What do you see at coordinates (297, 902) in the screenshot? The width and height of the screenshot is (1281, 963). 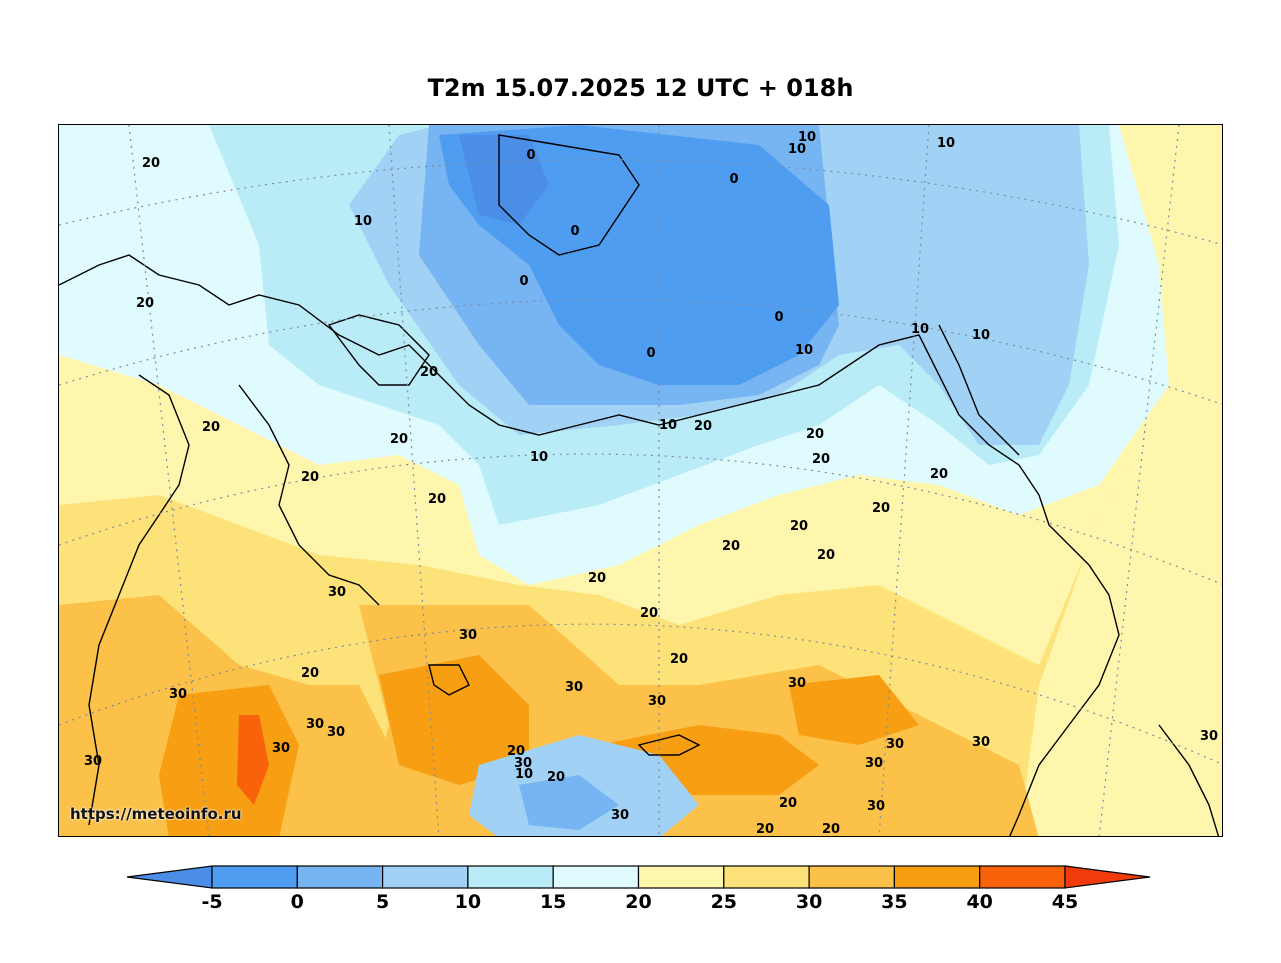 I see `colorbar-tick-label: 0` at bounding box center [297, 902].